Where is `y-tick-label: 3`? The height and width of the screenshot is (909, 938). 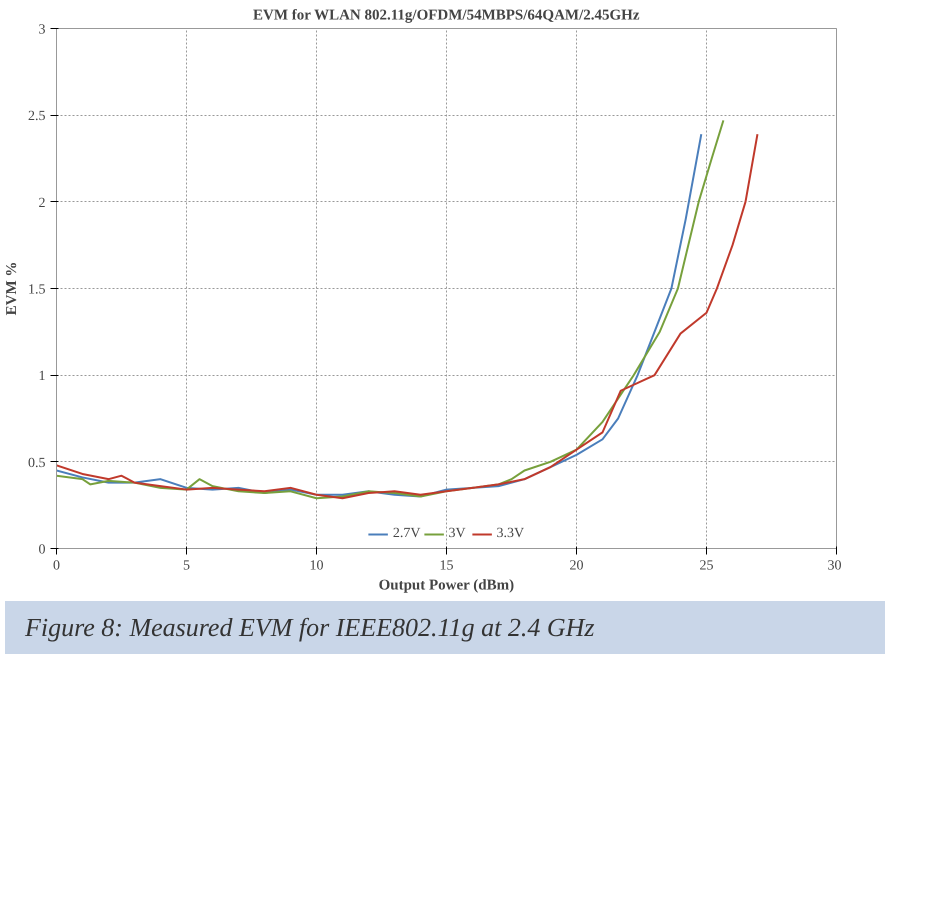
y-tick-label: 3 is located at coordinates (42, 30).